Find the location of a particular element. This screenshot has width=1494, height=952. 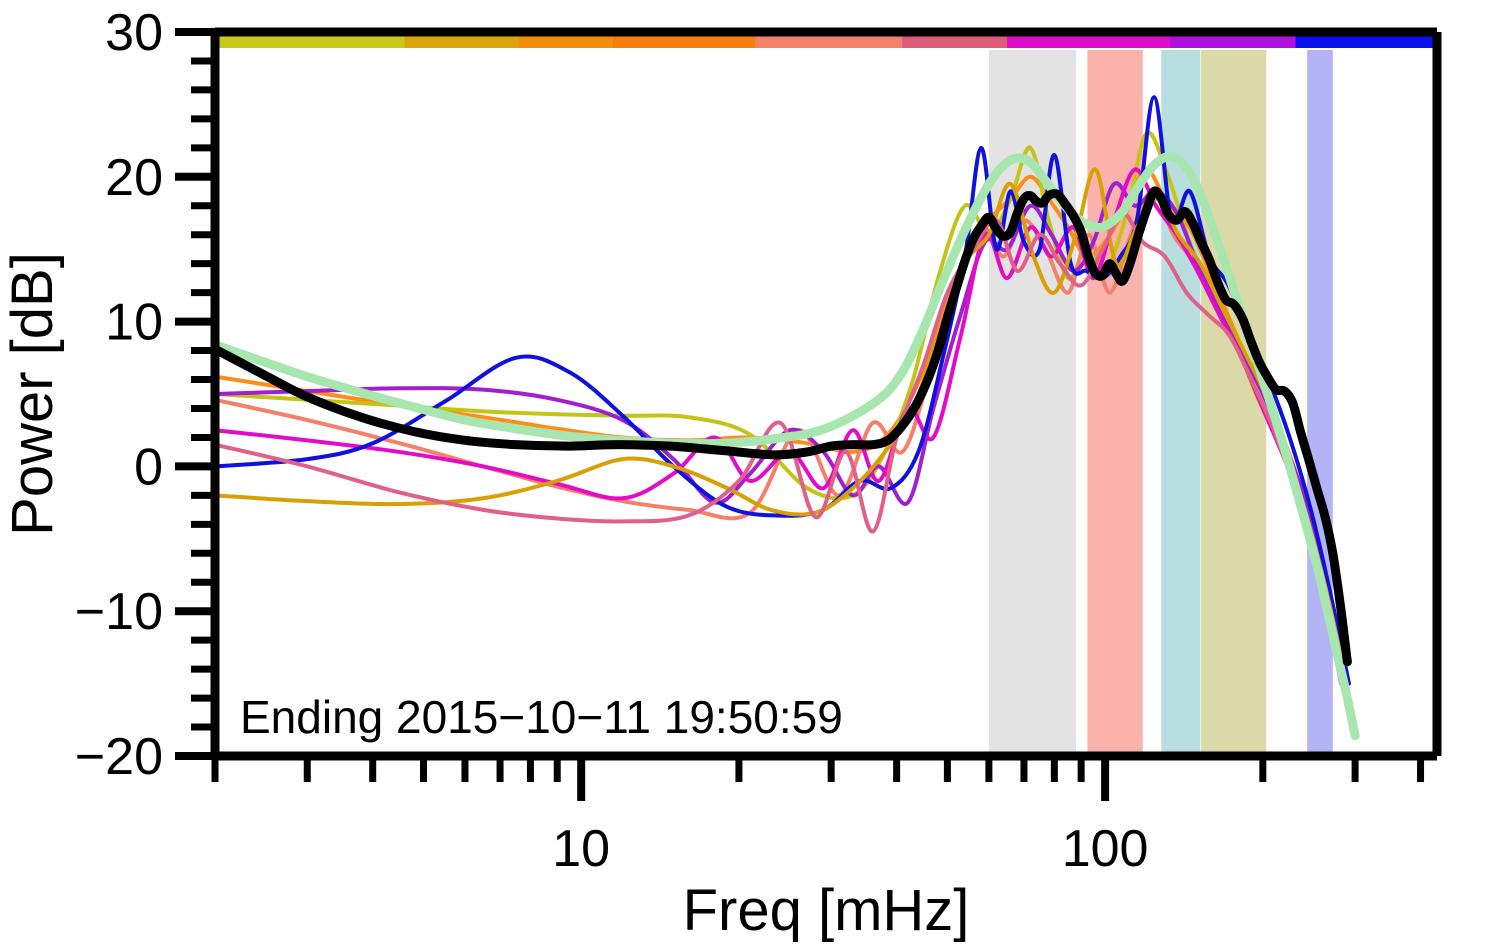

ending-timestamp-annotation: Ending 2015−10−11 19:50:59 is located at coordinates (541, 717).